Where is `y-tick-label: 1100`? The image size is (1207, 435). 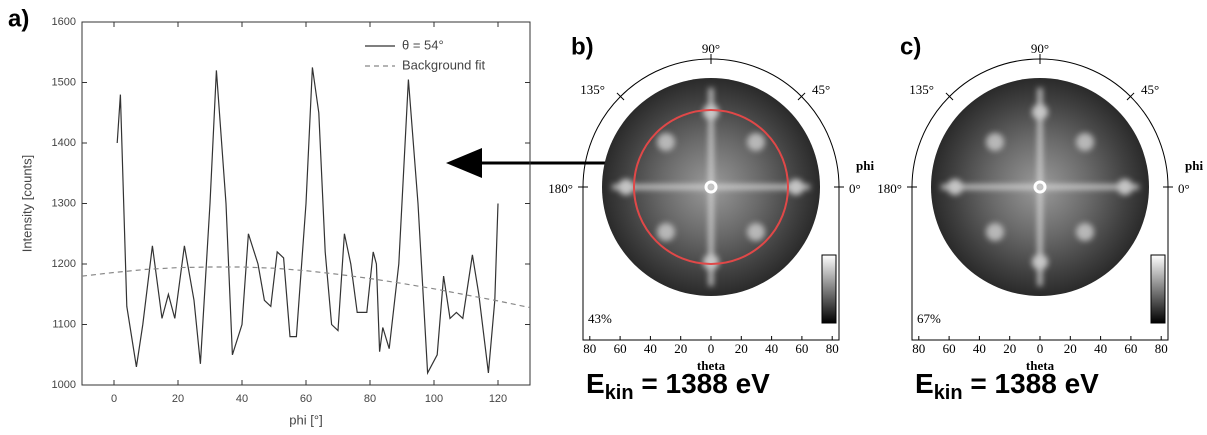 y-tick-label: 1100 is located at coordinates (64, 324).